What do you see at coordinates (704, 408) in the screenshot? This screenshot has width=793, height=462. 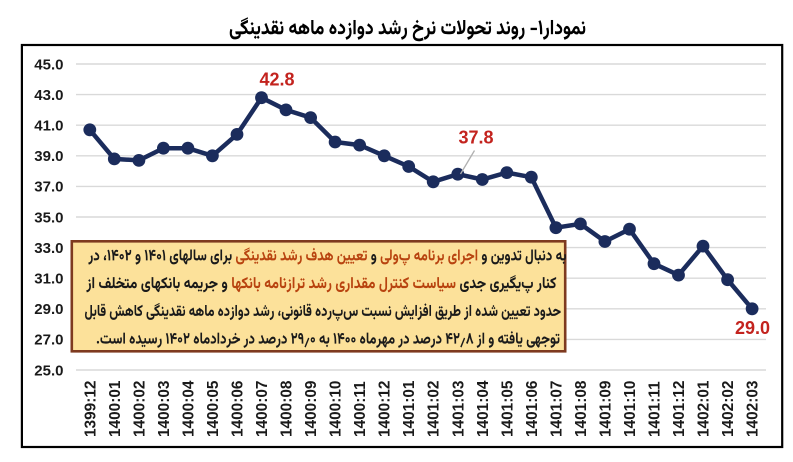 I see `svg-text: 1402:01` at bounding box center [704, 408].